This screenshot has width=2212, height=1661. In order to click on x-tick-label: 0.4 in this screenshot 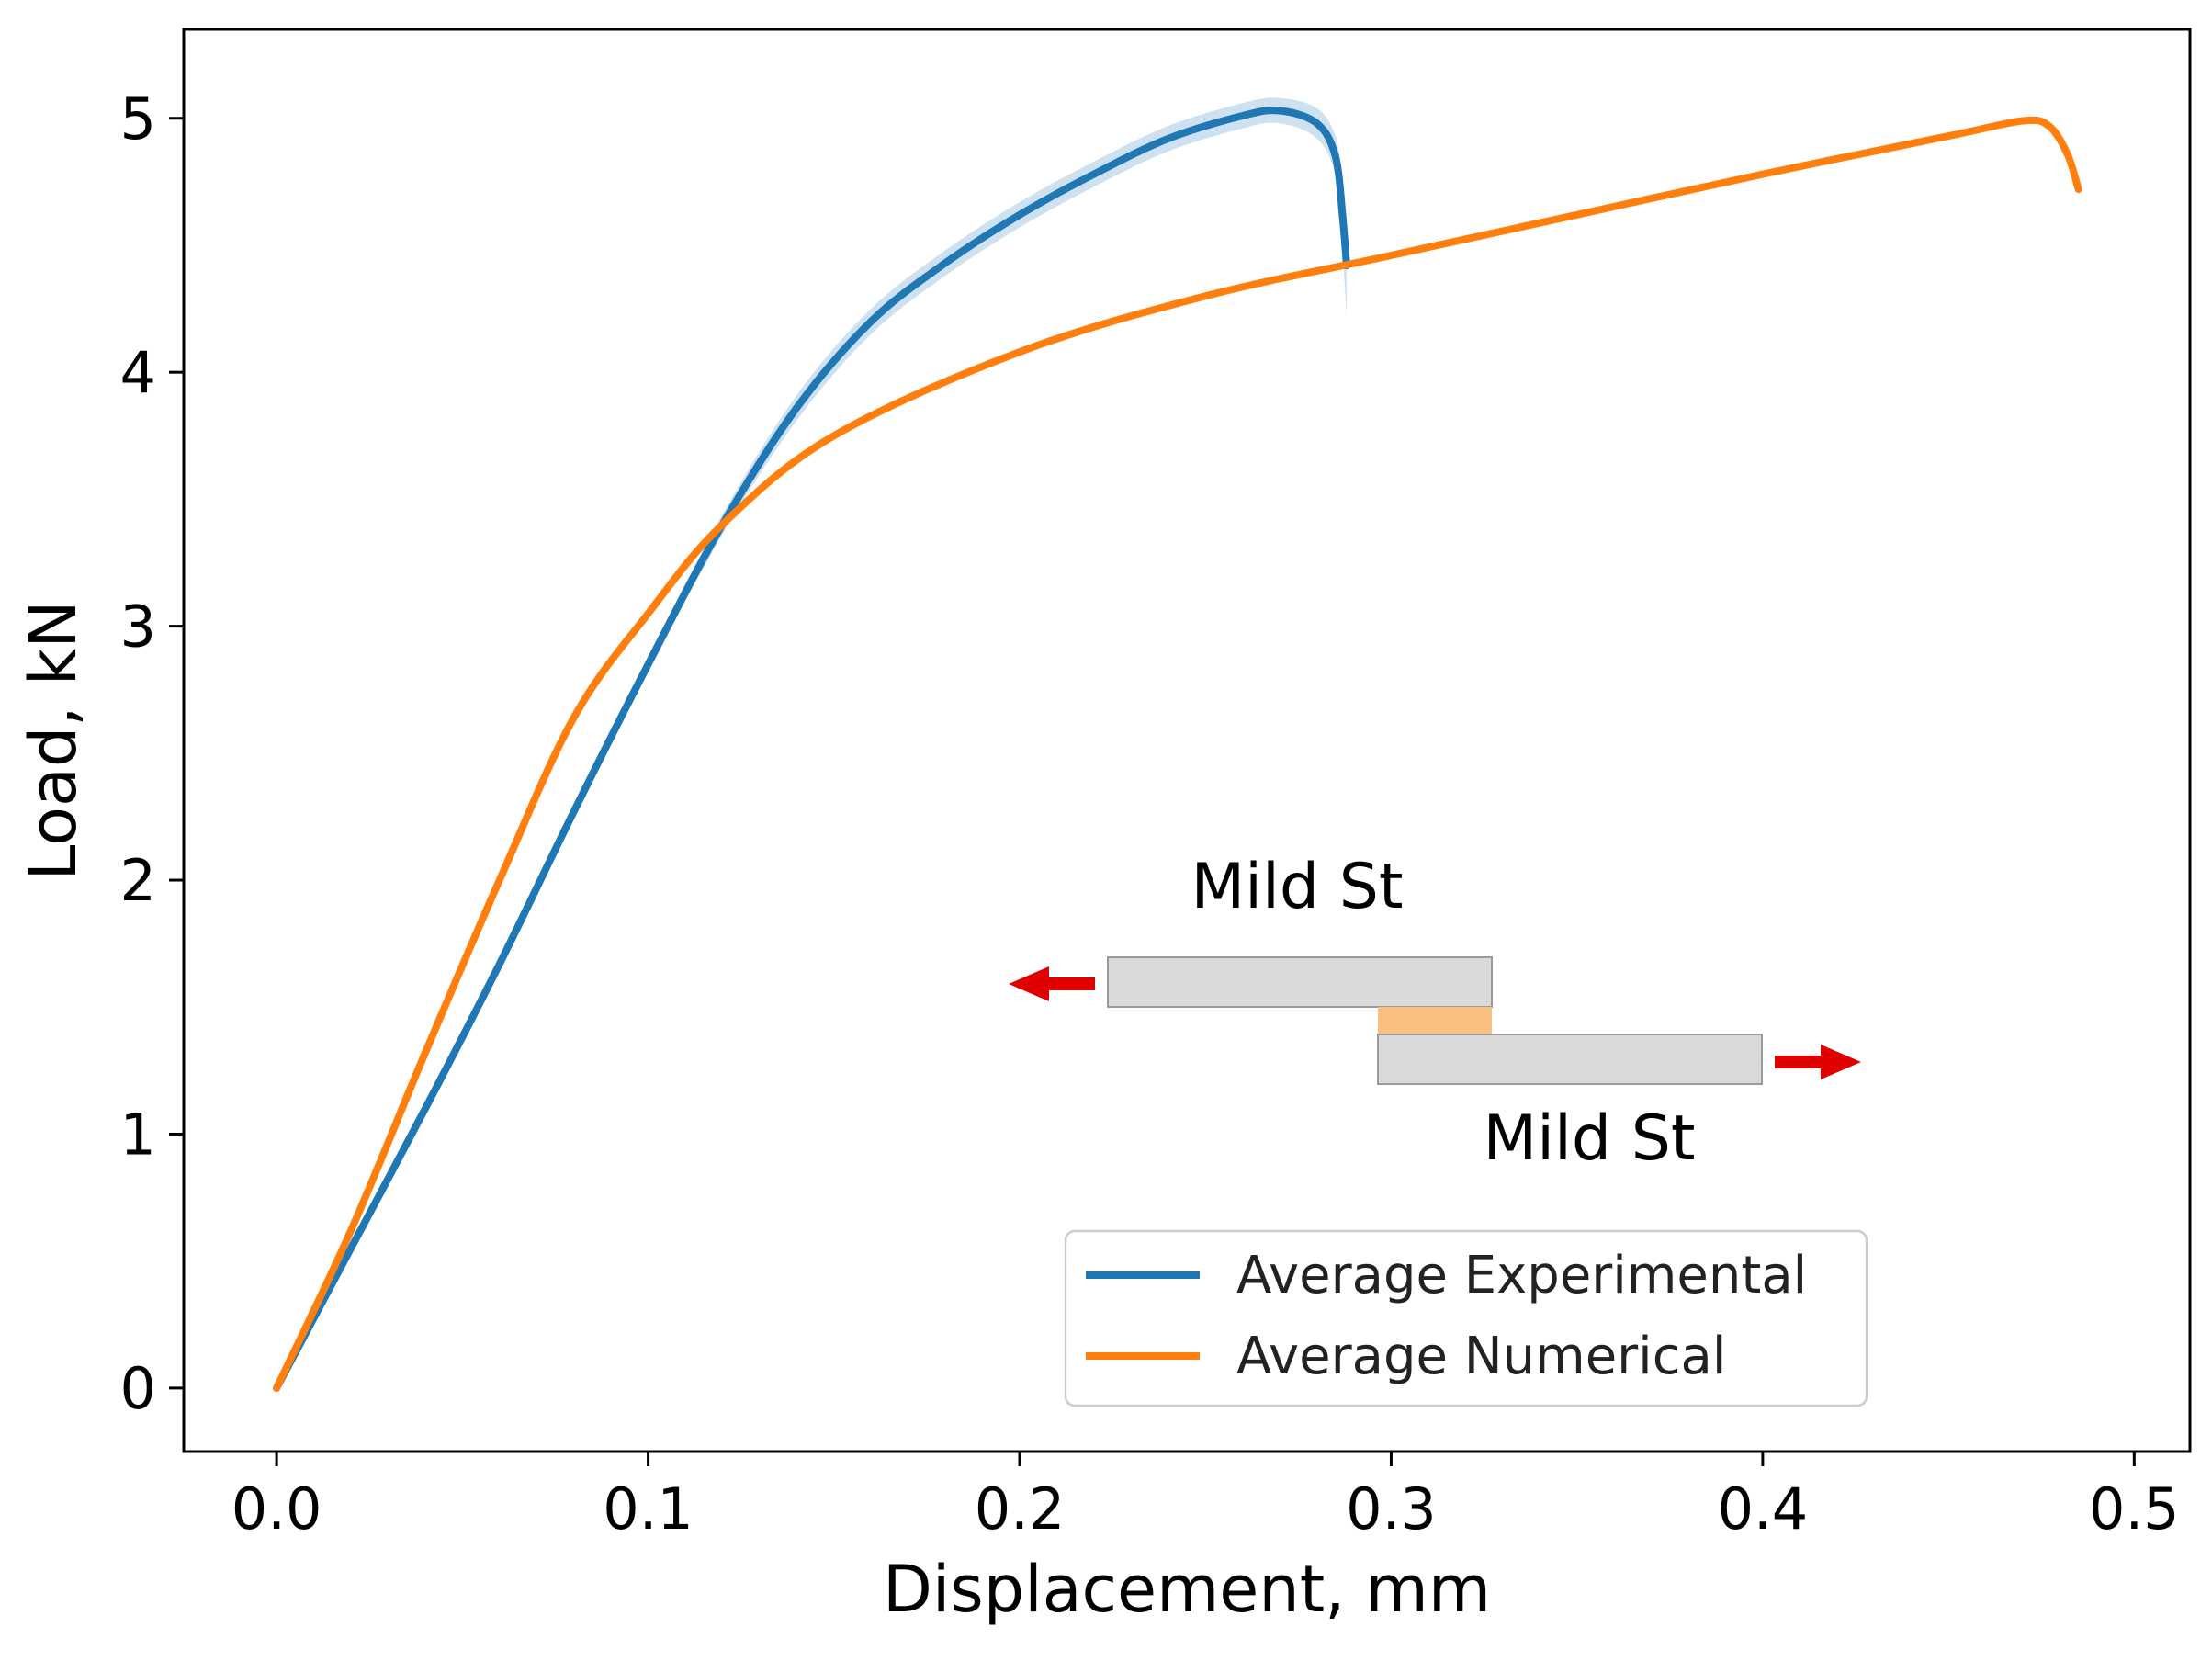, I will do `click(1763, 1509)`.